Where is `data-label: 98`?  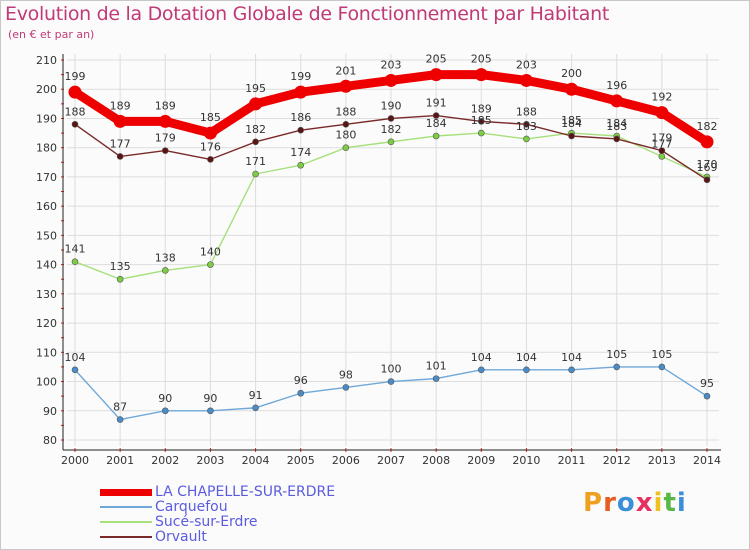
data-label: 98 is located at coordinates (346, 374).